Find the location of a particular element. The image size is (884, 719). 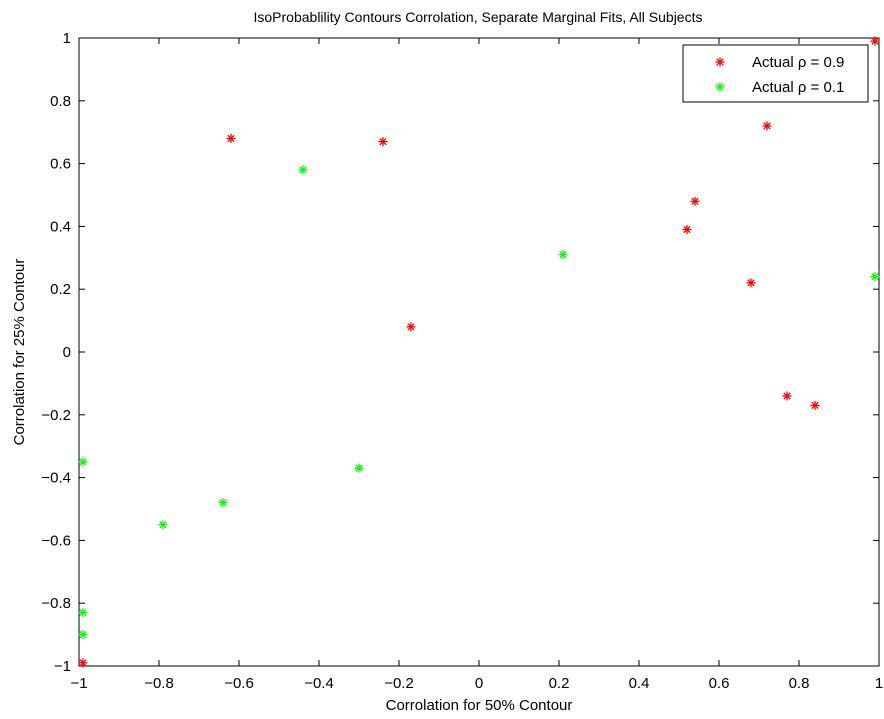

y-tick-label: −0.4 is located at coordinates (56, 478).